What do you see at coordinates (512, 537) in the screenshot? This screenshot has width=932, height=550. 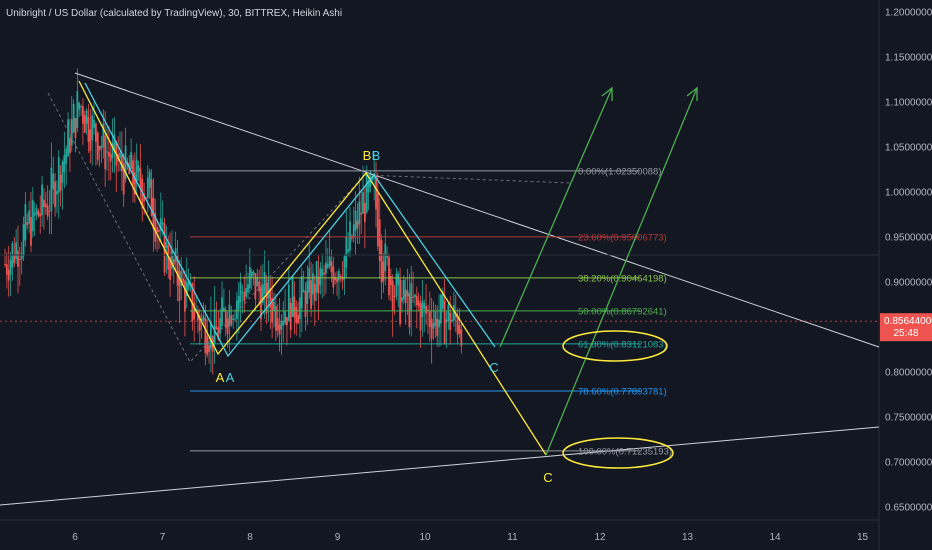 I see `time-tick-label: 11` at bounding box center [512, 537].